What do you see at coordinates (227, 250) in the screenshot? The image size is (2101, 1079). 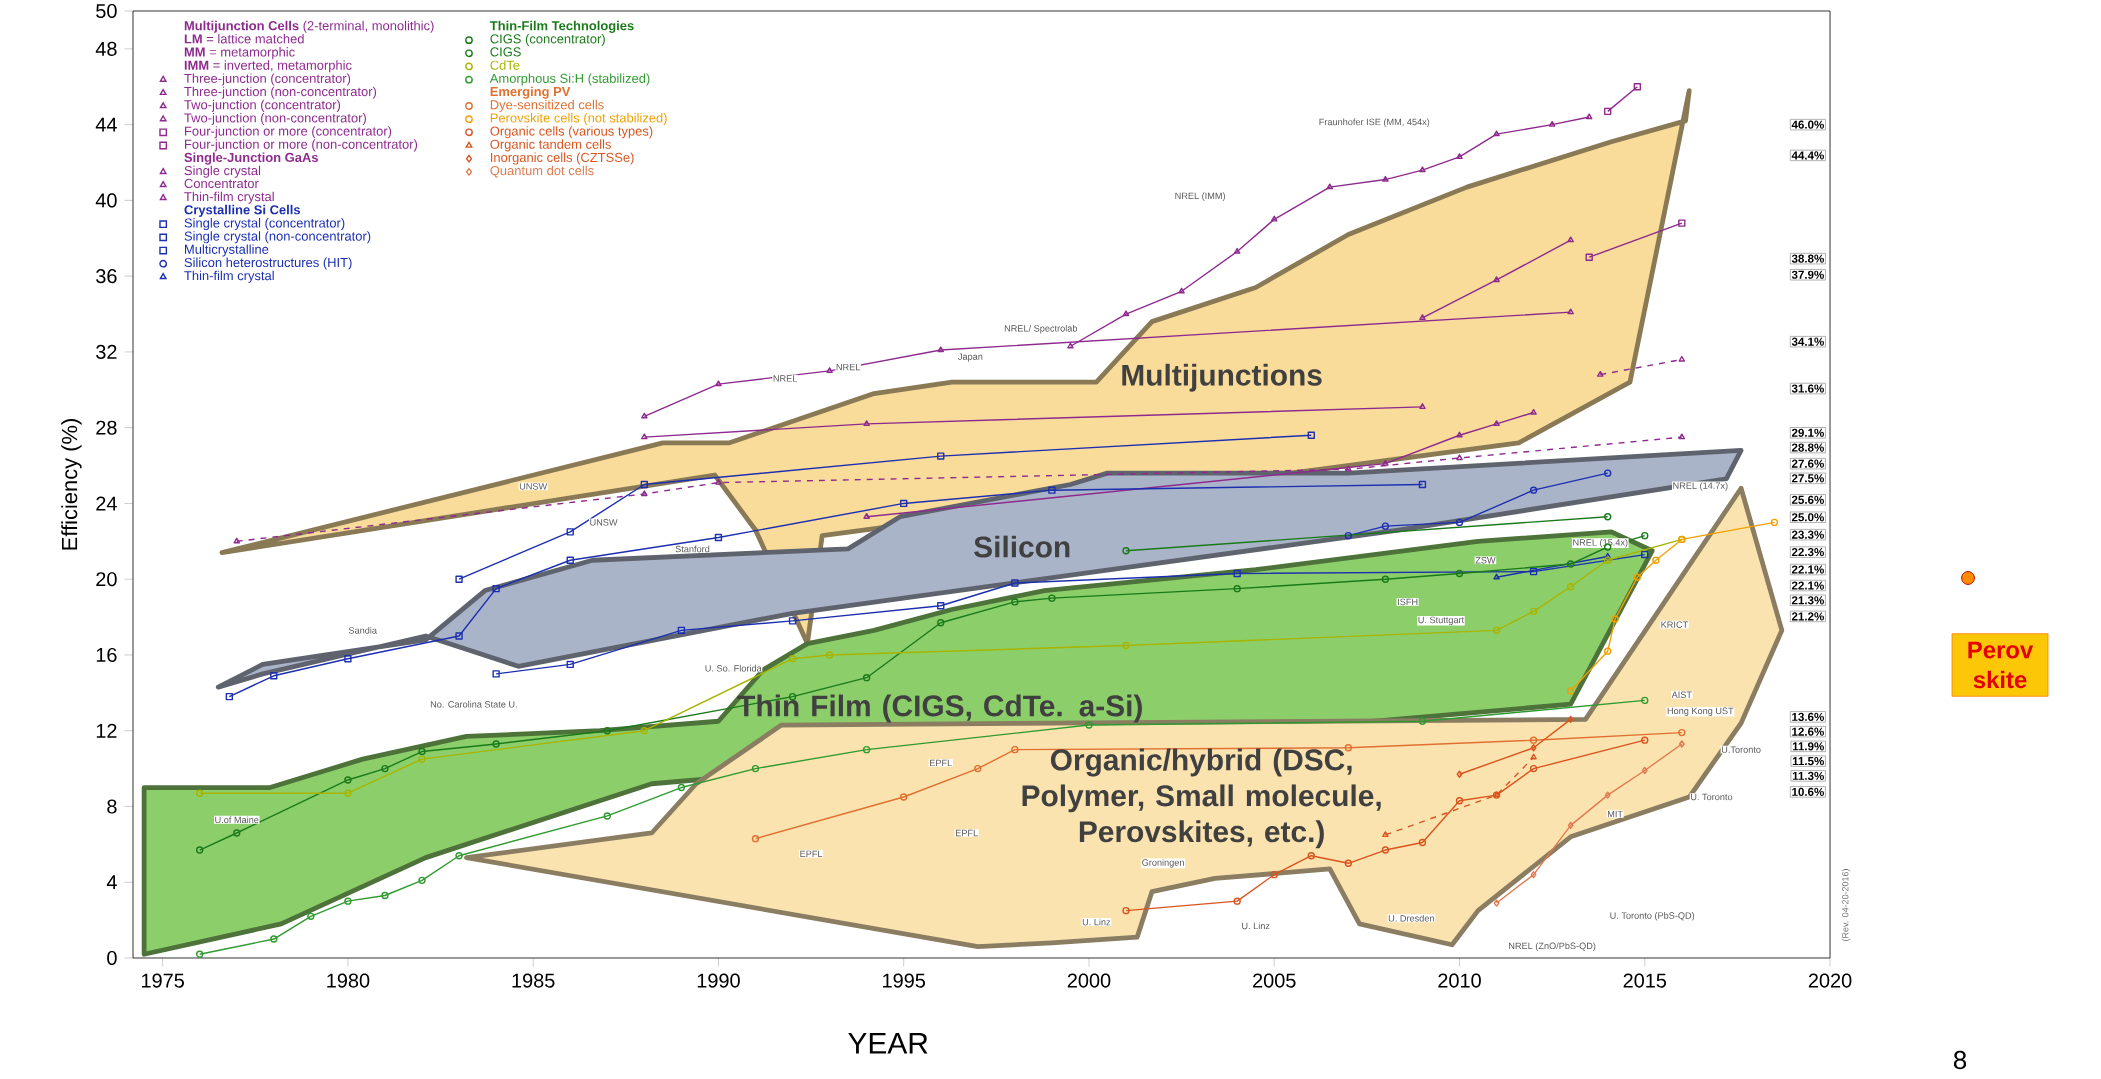 I see `legend-label: Multicrystalline` at bounding box center [227, 250].